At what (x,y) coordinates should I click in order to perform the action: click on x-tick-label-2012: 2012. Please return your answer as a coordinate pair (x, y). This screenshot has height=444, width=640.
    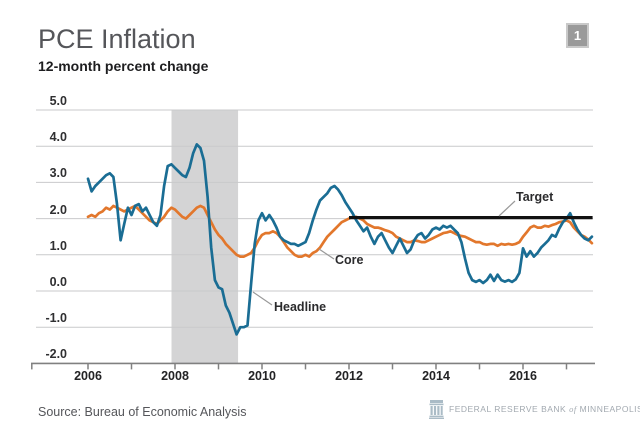
    Looking at the image, I should click on (349, 376).